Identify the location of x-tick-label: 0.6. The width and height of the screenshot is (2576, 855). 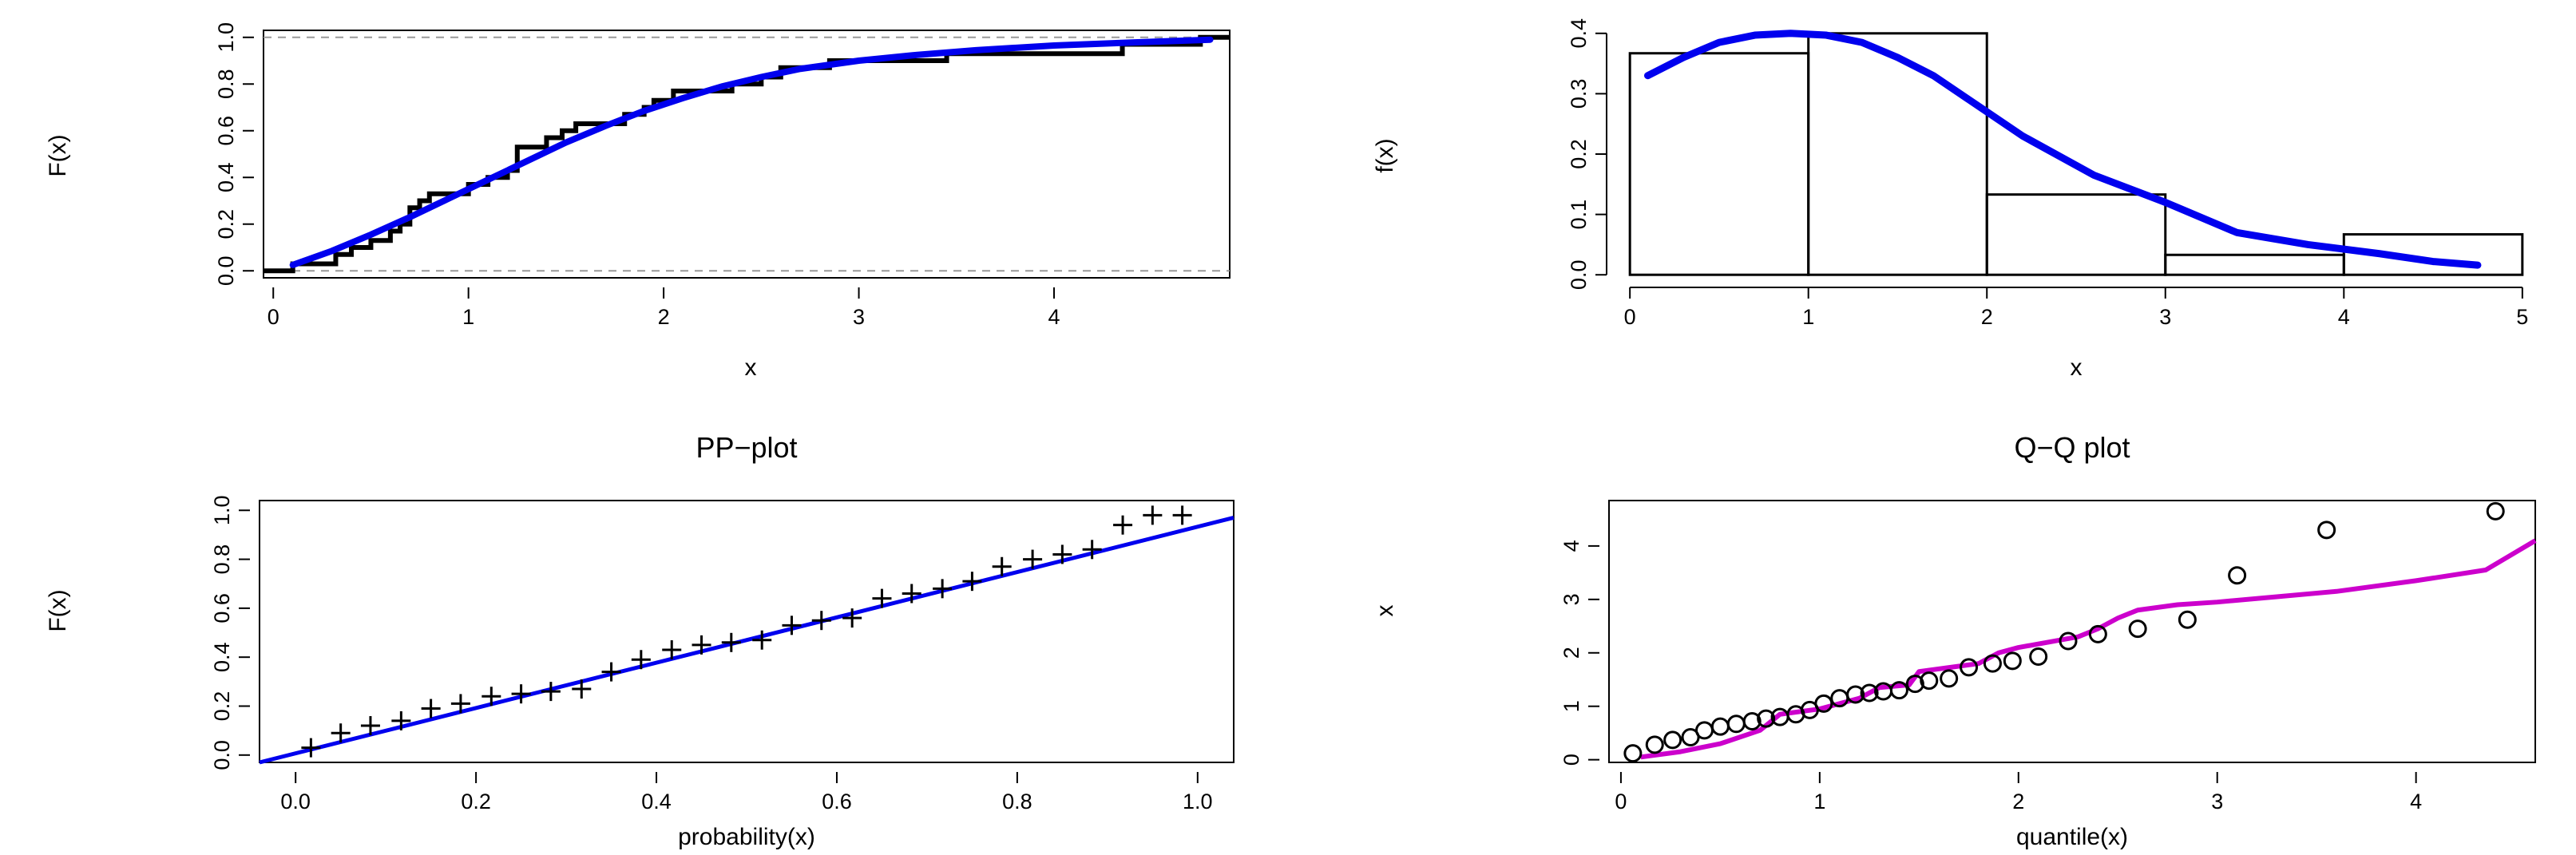
(837, 801).